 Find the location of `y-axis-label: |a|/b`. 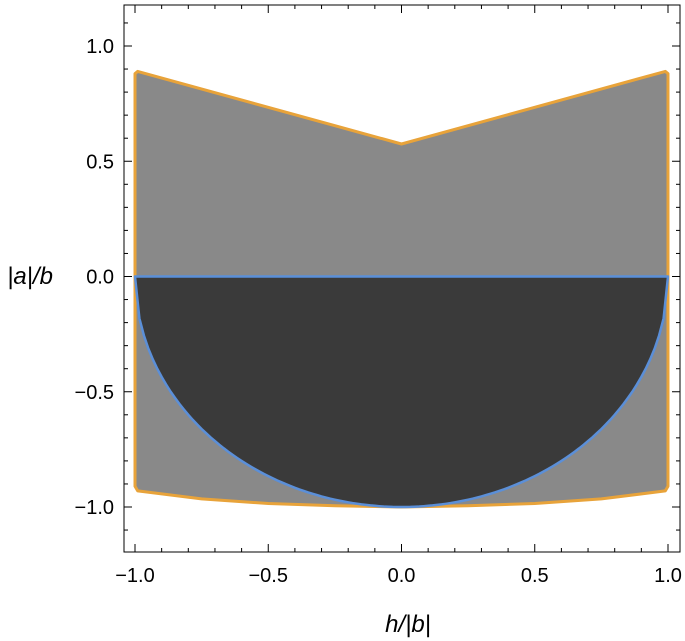

y-axis-label: |a|/b is located at coordinates (30, 276).